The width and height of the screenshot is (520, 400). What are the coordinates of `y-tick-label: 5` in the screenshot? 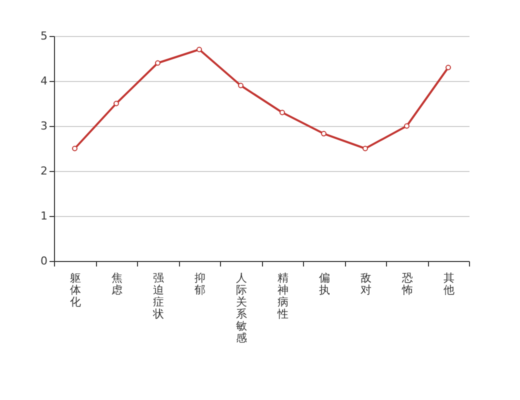 It's located at (44, 36).